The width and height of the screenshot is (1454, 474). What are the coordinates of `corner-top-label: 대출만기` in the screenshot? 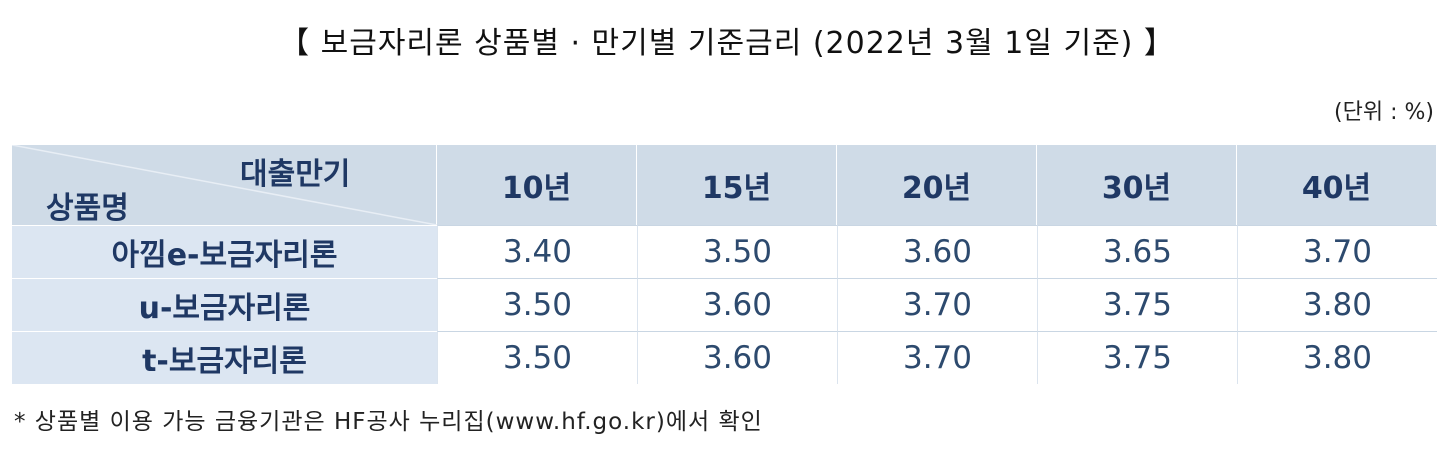 It's located at (295, 174).